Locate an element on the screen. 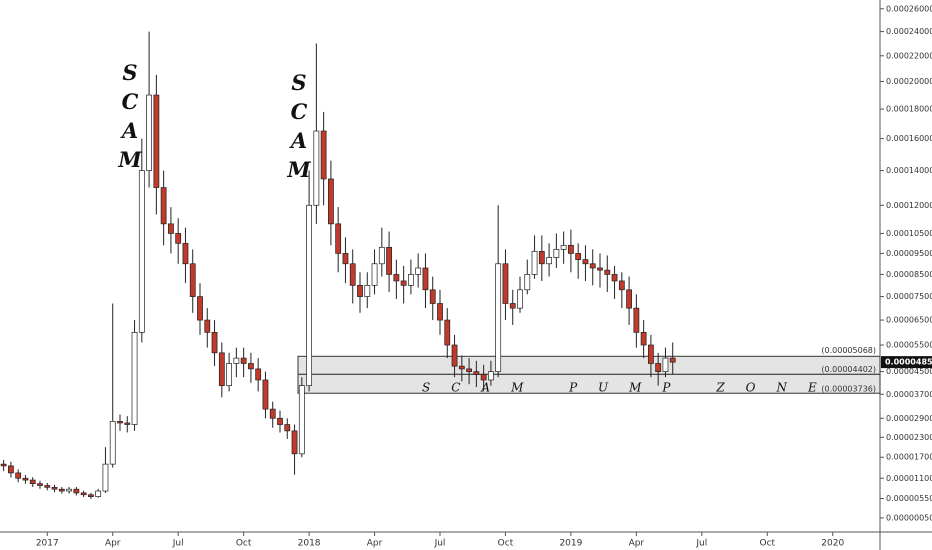 The width and height of the screenshot is (932, 550). y-tick-label: 0.00003700 is located at coordinates (909, 394).